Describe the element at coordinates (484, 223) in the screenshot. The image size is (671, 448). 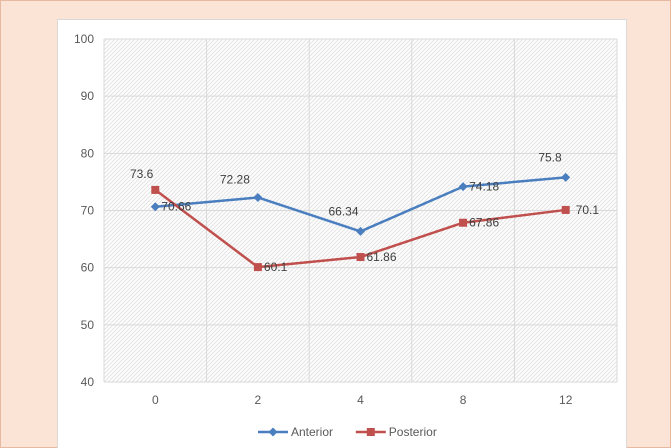
I see `data-label: 67.86` at that location.